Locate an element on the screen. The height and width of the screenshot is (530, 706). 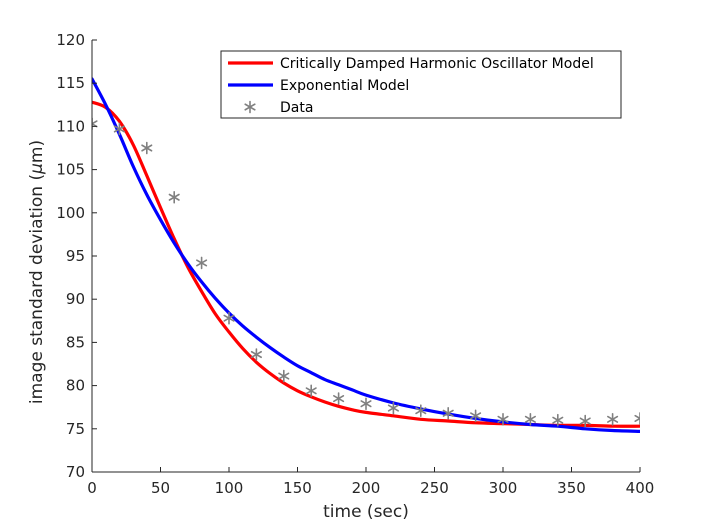
y-axis-label-mu: μ is located at coordinates (37, 169).